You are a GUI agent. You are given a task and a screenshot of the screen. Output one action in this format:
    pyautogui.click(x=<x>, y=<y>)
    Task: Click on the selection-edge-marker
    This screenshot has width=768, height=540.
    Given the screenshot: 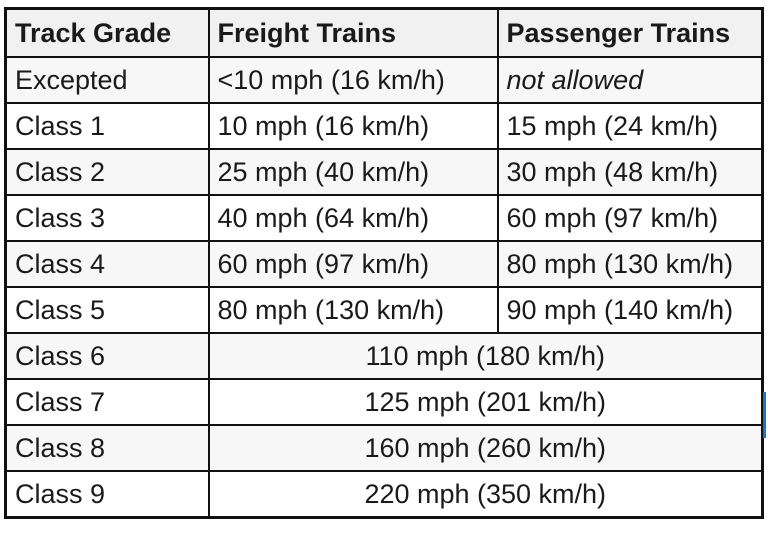 What is the action you would take?
    pyautogui.click(x=764, y=415)
    